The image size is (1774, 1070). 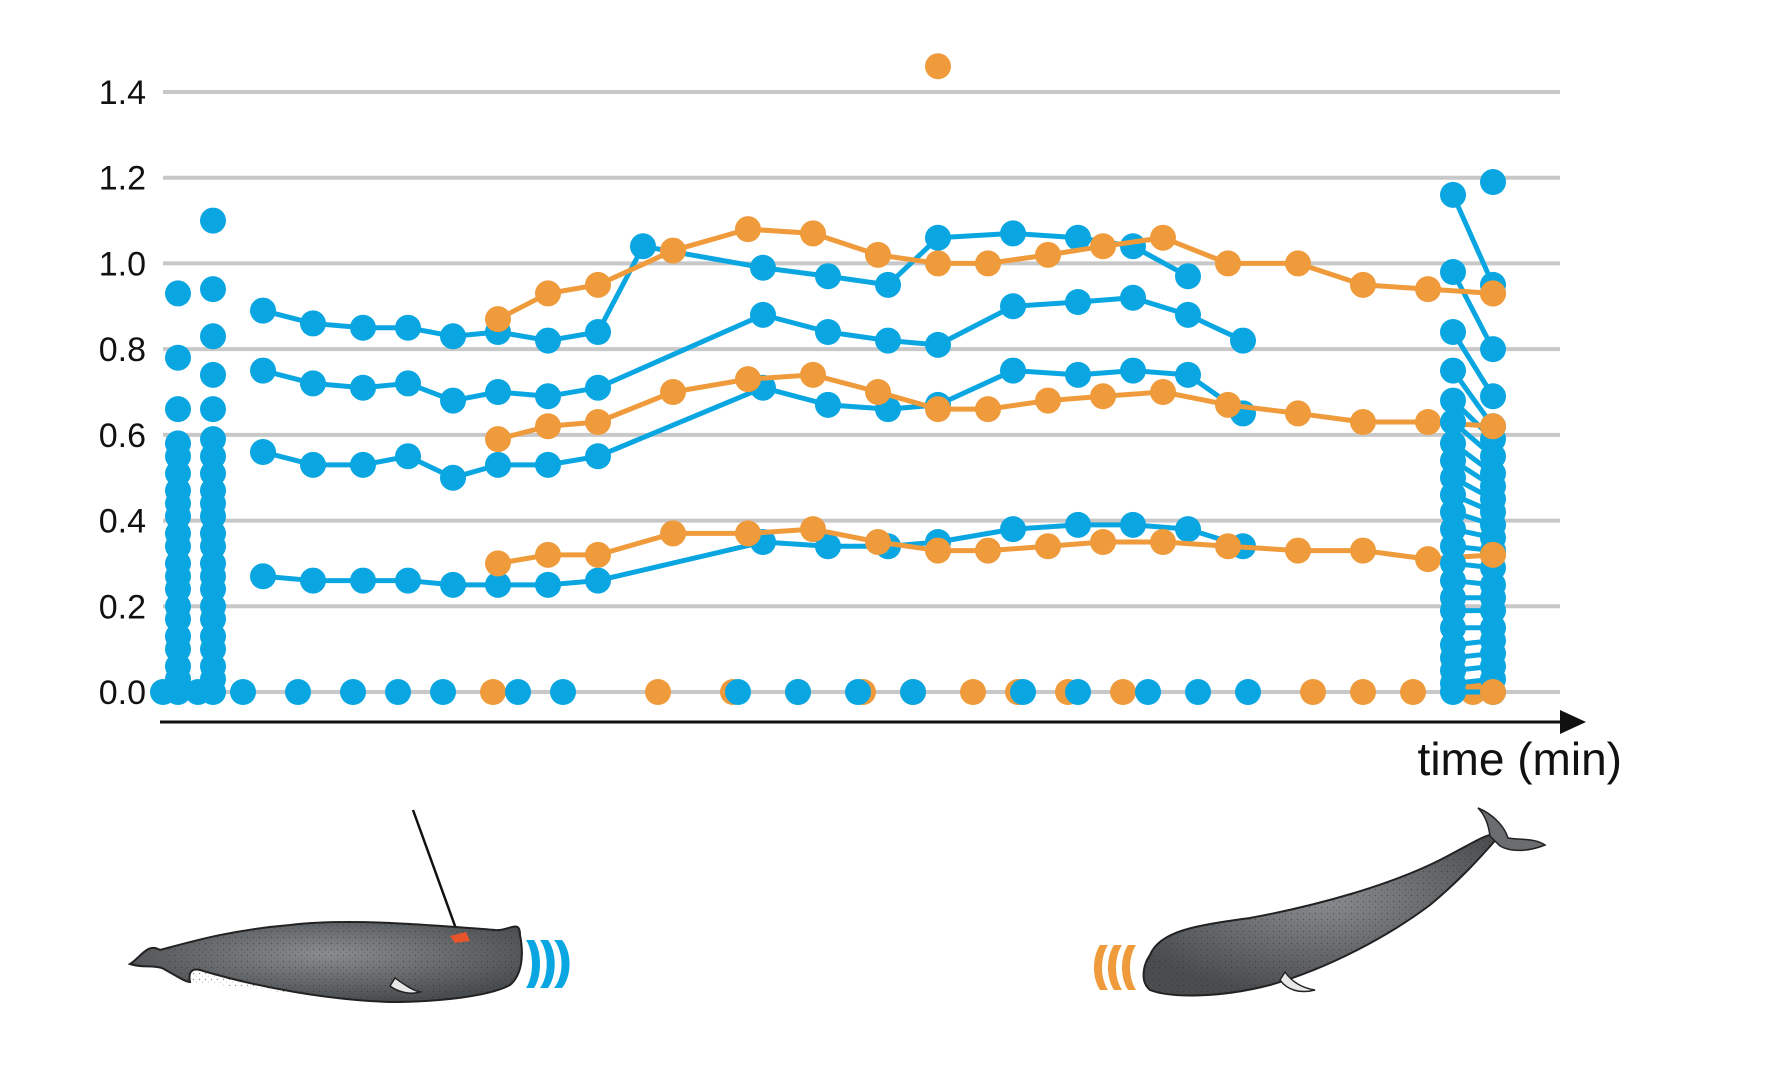 What do you see at coordinates (348, 906) in the screenshot?
I see `tagged-sperm-whale-illustration` at bounding box center [348, 906].